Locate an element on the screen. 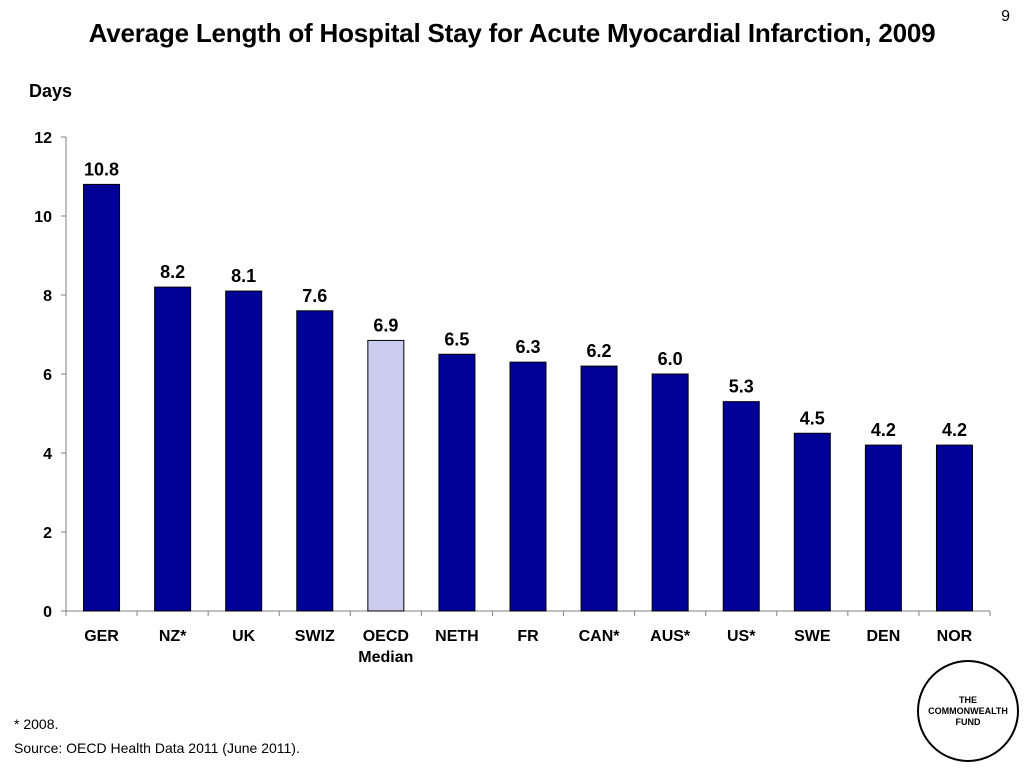 The image size is (1024, 768). x-tick-label: SWE is located at coordinates (812, 636).